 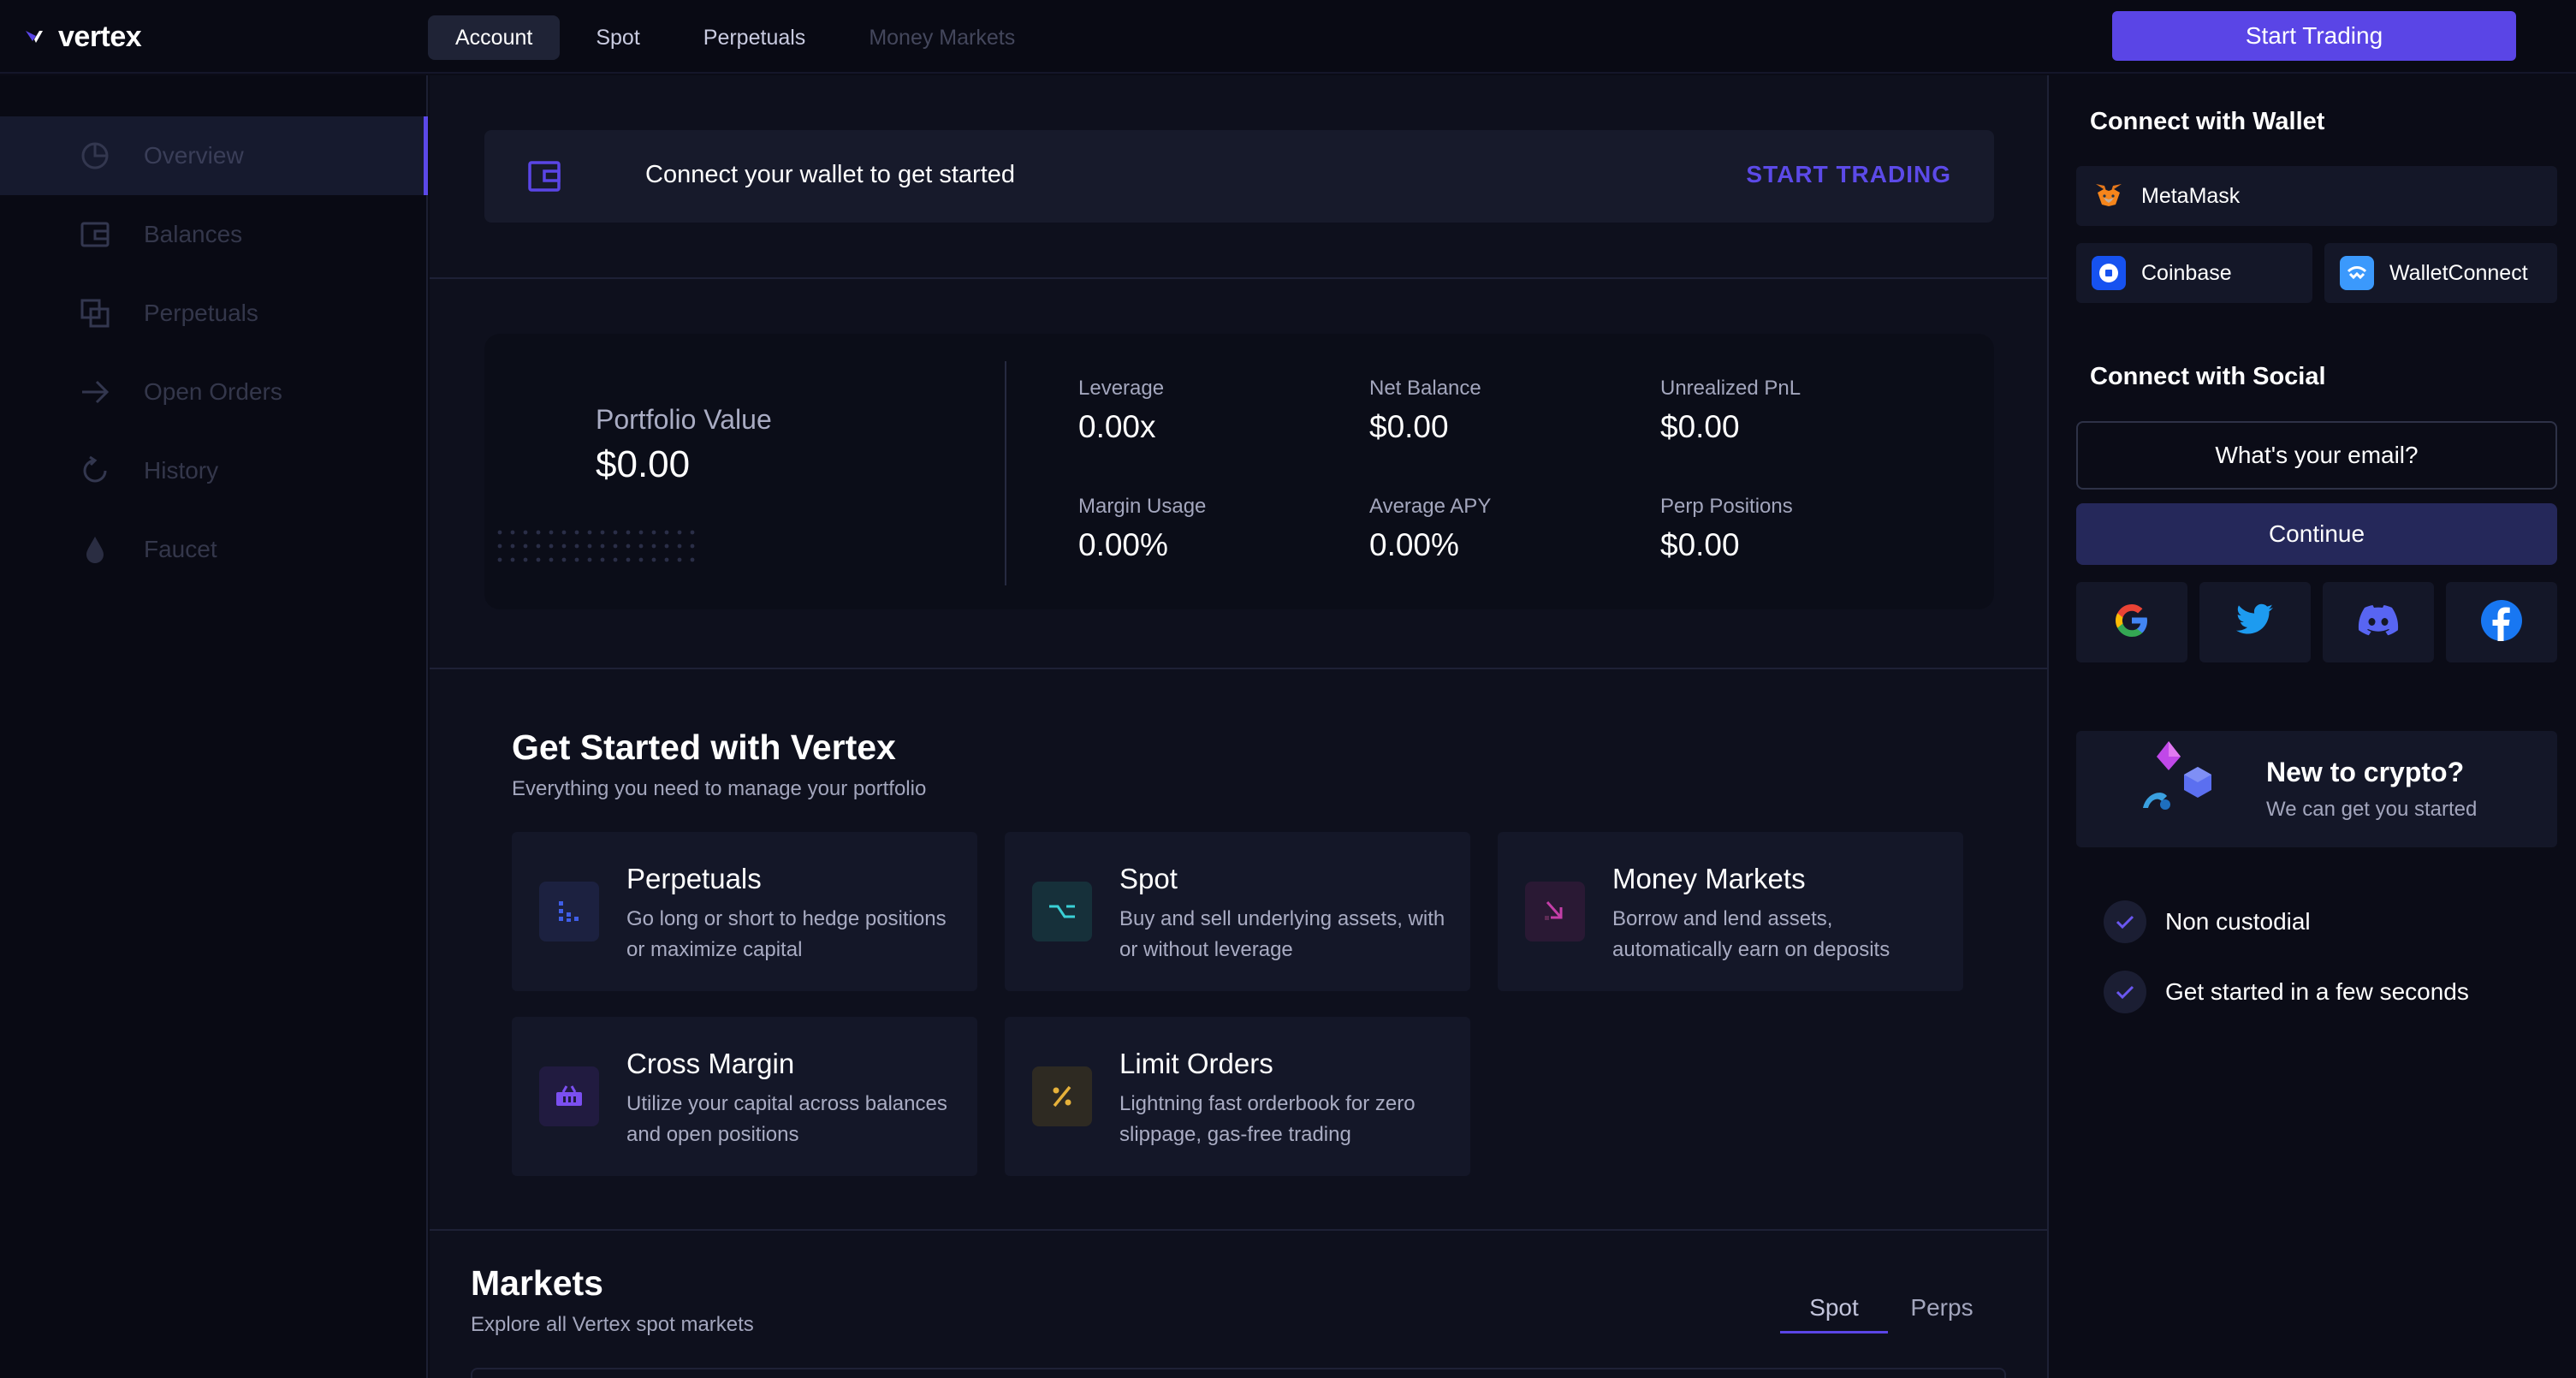 I want to click on tab-money-markets: Money Markets, so click(x=942, y=37).